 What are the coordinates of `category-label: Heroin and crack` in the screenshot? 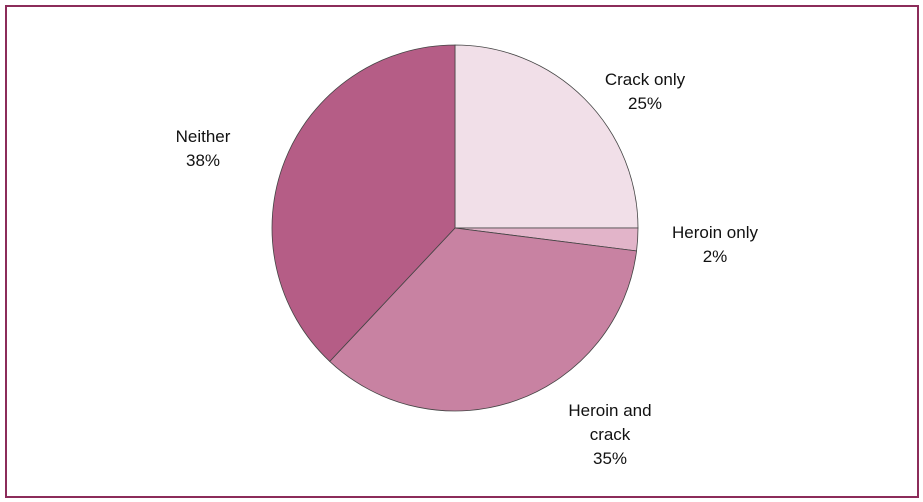 It's located at (610, 422).